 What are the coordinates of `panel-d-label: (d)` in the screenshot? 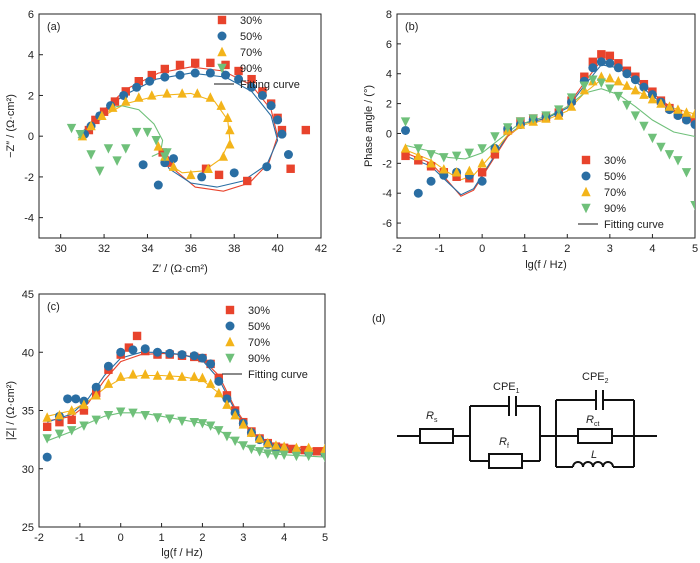 It's located at (378, 319).